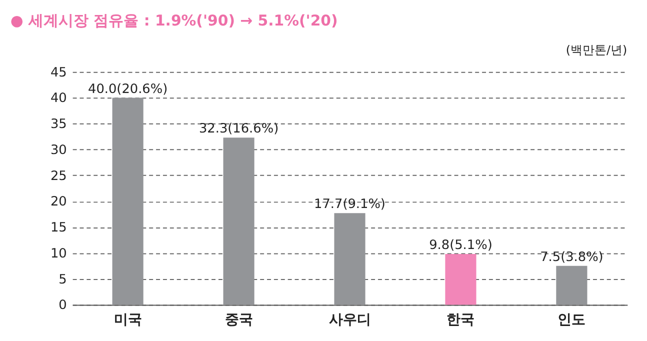  Describe the element at coordinates (128, 89) in the screenshot. I see `data-label: 40.0(20.6%)` at that location.